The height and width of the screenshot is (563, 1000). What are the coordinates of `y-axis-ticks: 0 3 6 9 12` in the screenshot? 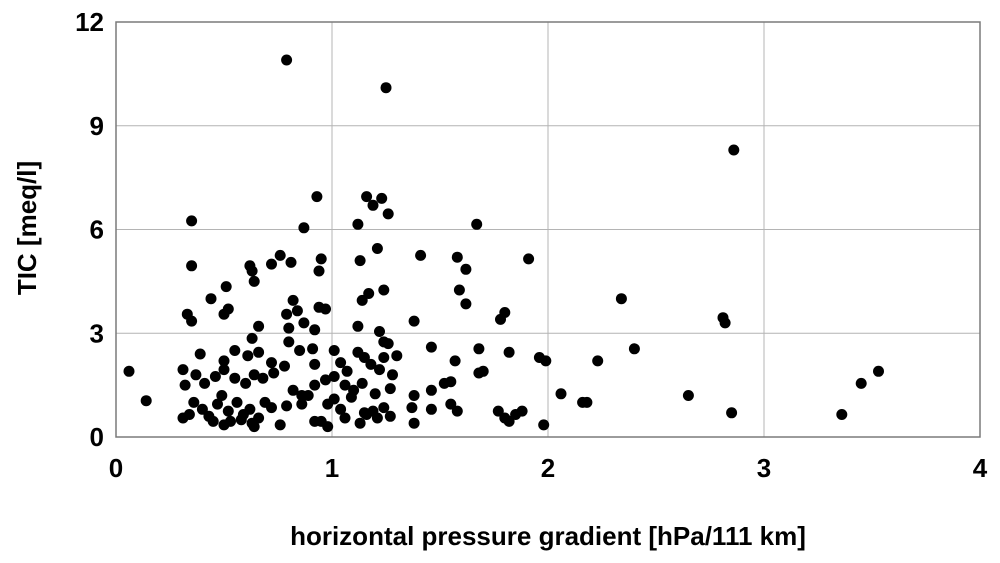 It's located at (89, 229).